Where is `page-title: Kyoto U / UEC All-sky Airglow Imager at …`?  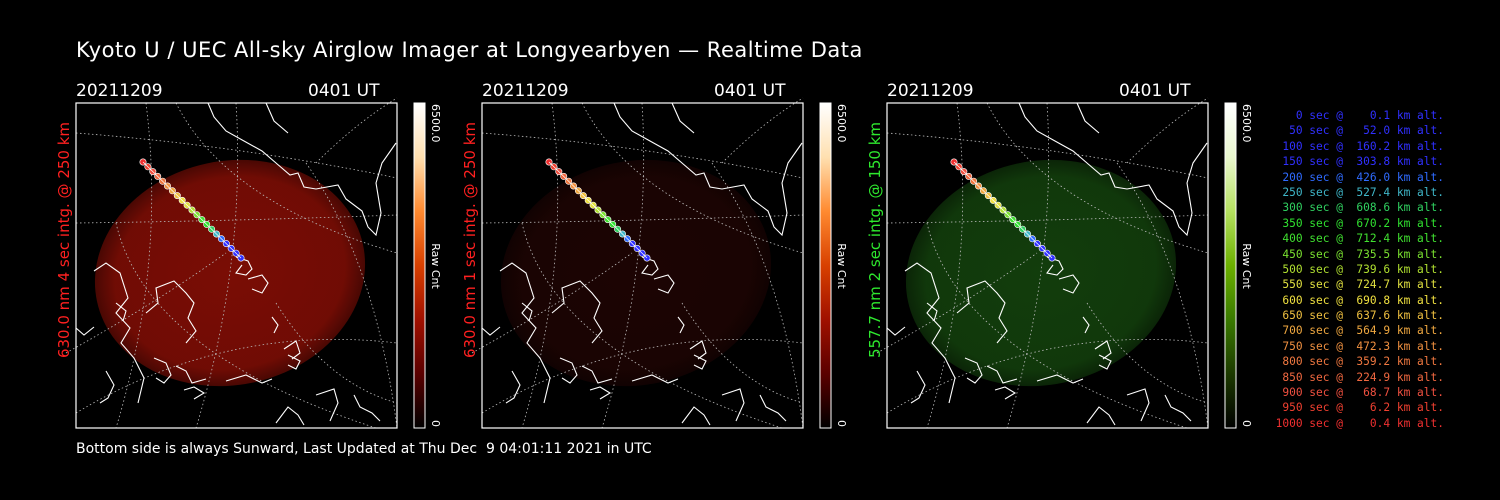
page-title: Kyoto U / UEC All-sky Airglow Imager at … is located at coordinates (469, 50).